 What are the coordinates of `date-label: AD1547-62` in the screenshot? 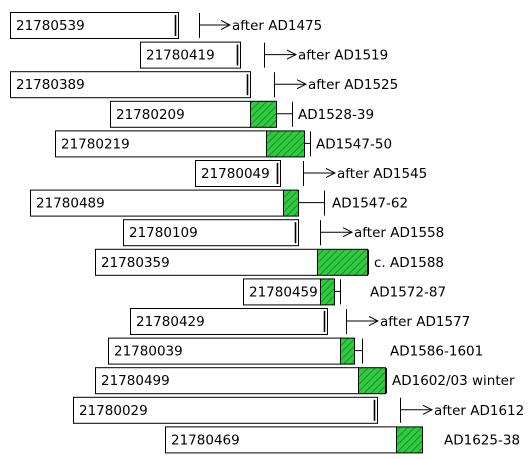 It's located at (370, 204).